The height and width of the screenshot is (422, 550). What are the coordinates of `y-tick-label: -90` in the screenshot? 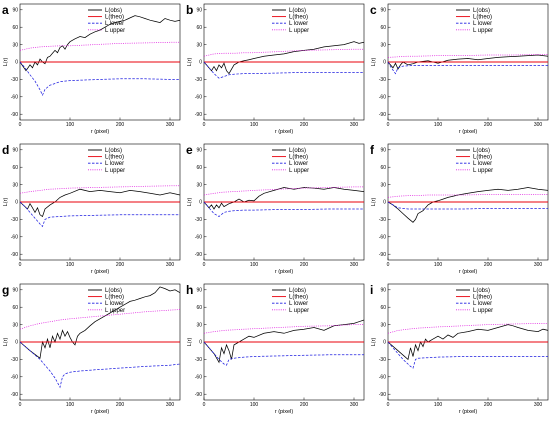 It's located at (382, 115).